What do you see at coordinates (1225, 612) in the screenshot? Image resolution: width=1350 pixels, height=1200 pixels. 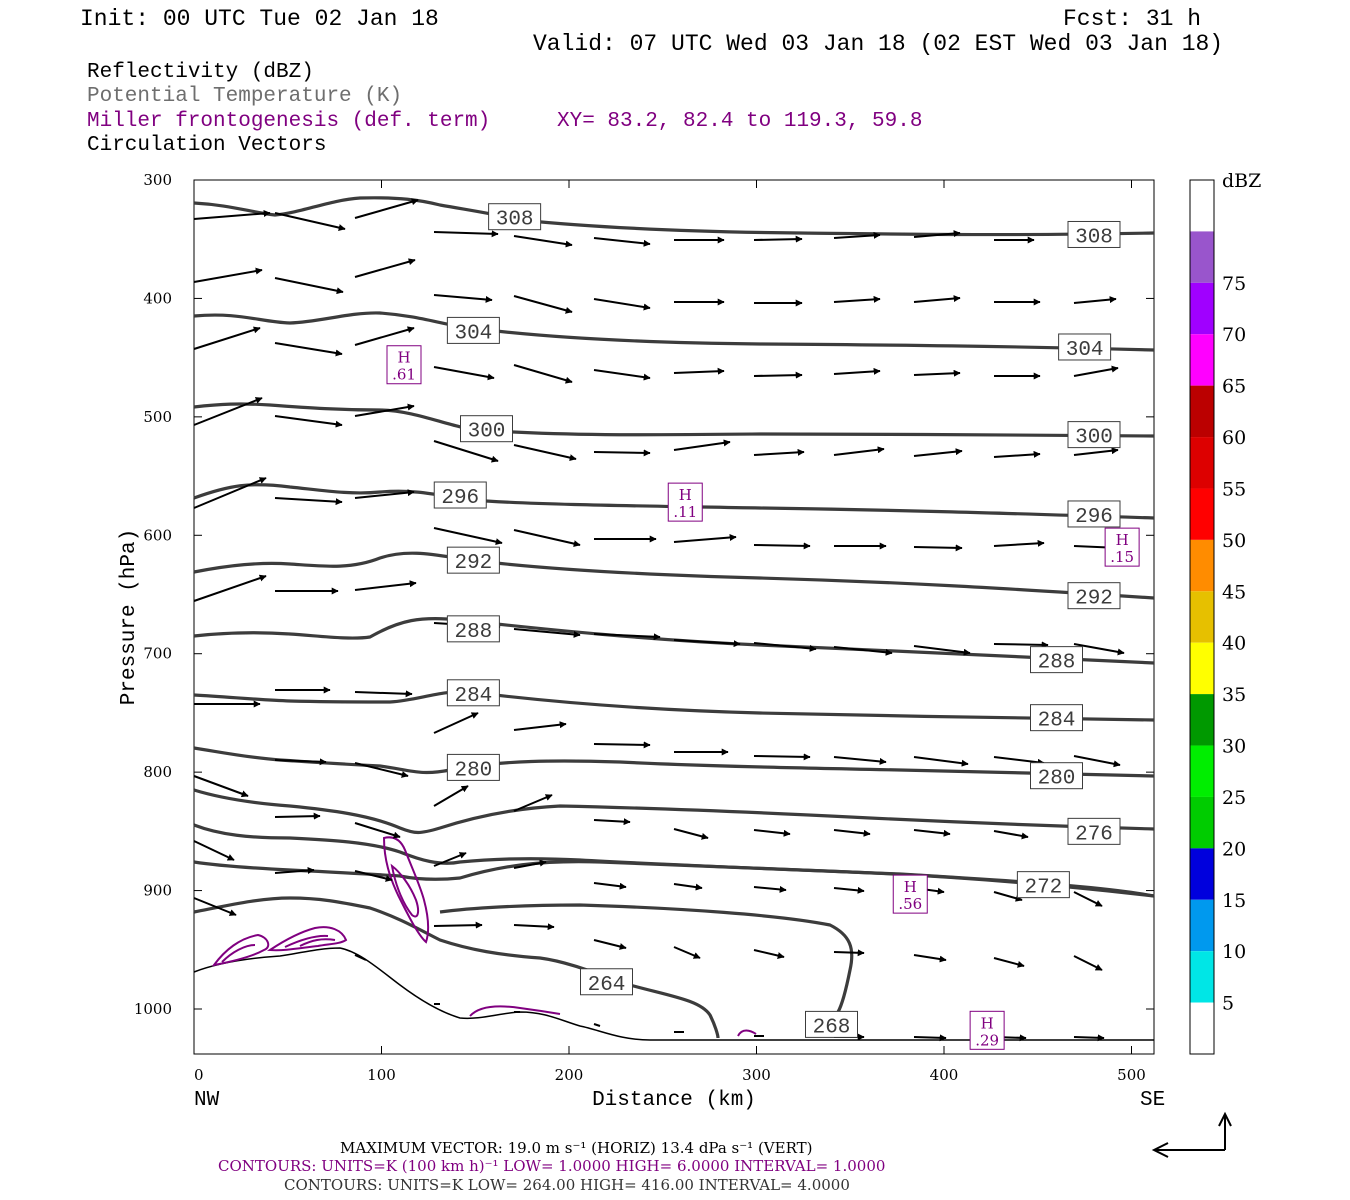 I see `colorbar: 5 10 15 20 25 30 35 40 45 50 55 60 65 70 75 dBZ` at bounding box center [1225, 612].